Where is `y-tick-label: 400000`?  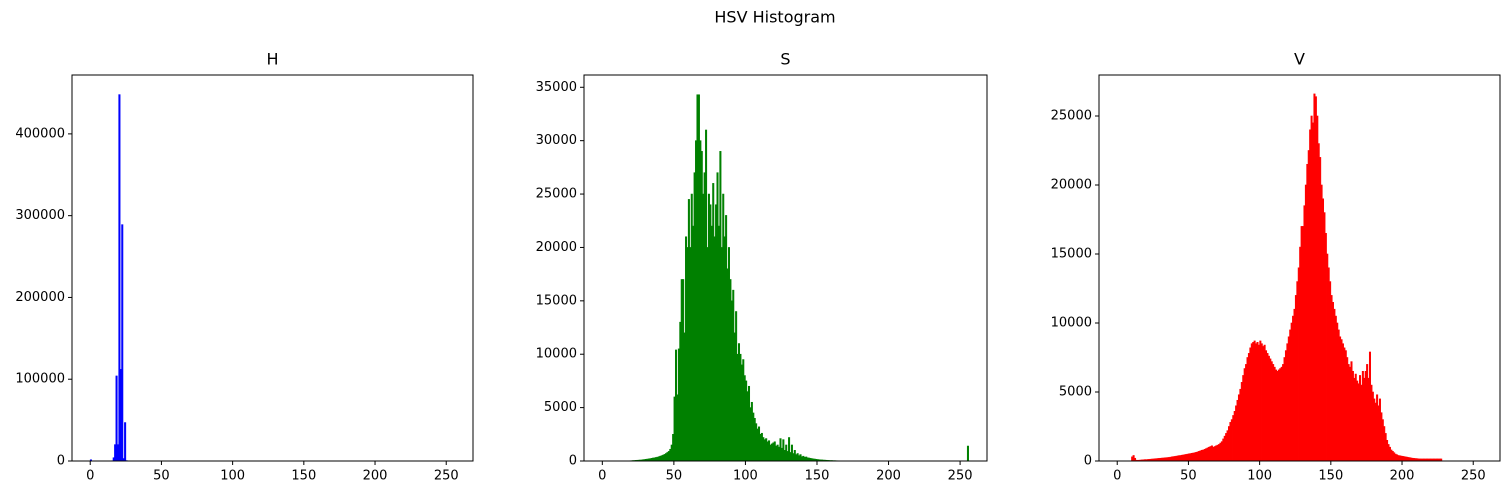 y-tick-label: 400000 is located at coordinates (40, 133).